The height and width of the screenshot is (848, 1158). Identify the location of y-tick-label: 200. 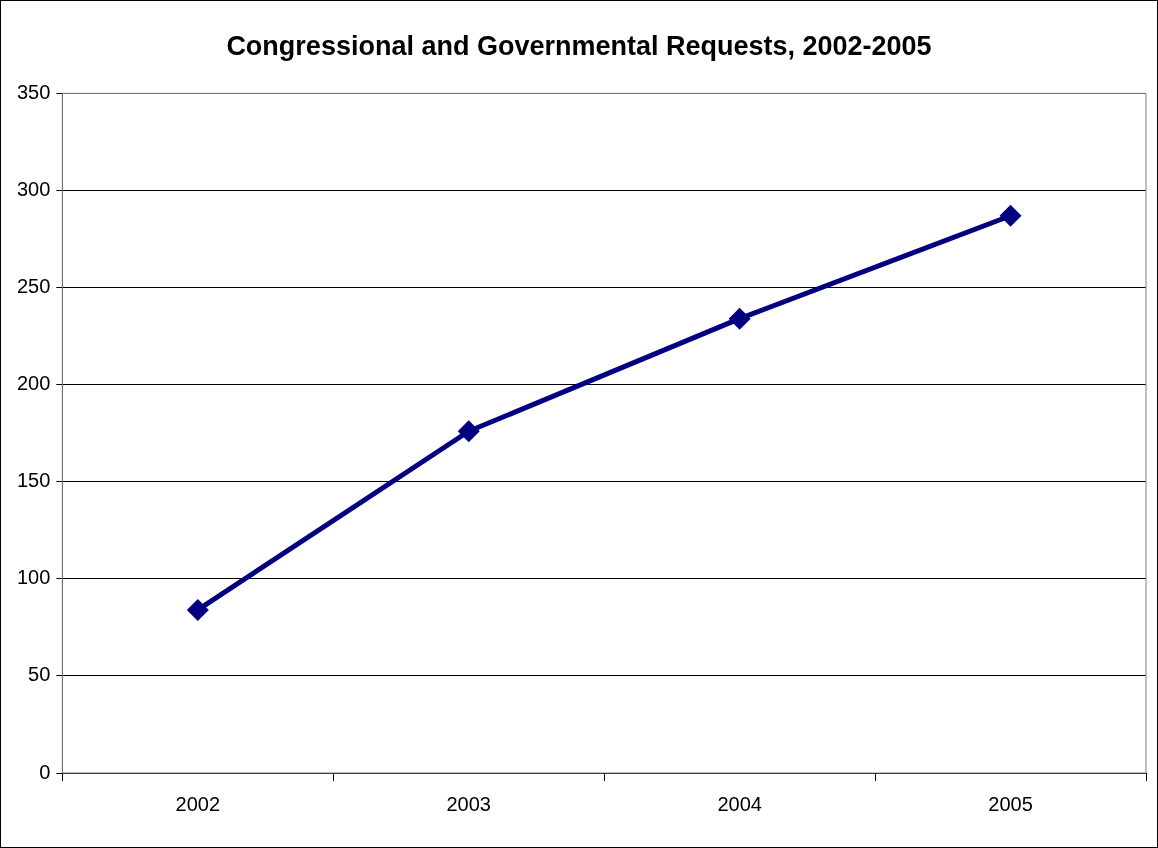
(33, 383).